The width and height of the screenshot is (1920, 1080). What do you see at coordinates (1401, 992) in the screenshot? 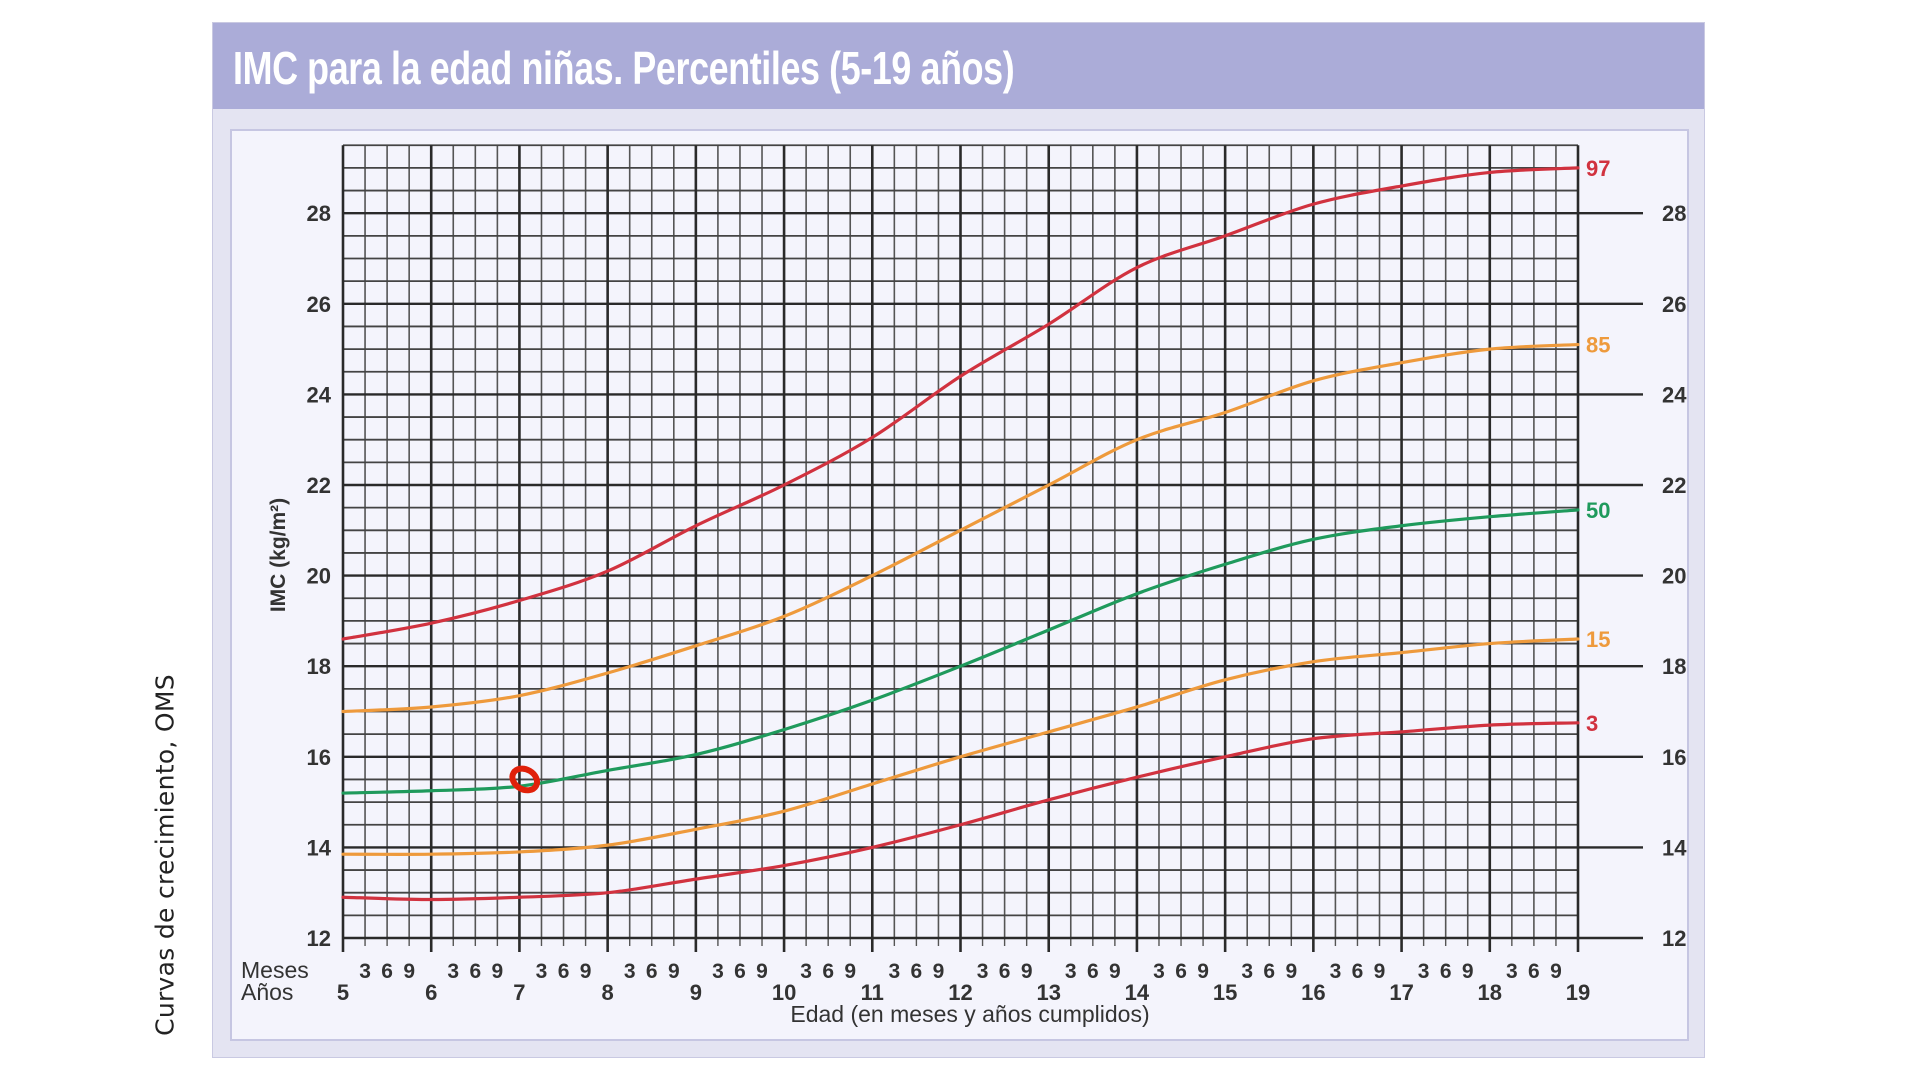
I see `year-tick-label: 17` at bounding box center [1401, 992].